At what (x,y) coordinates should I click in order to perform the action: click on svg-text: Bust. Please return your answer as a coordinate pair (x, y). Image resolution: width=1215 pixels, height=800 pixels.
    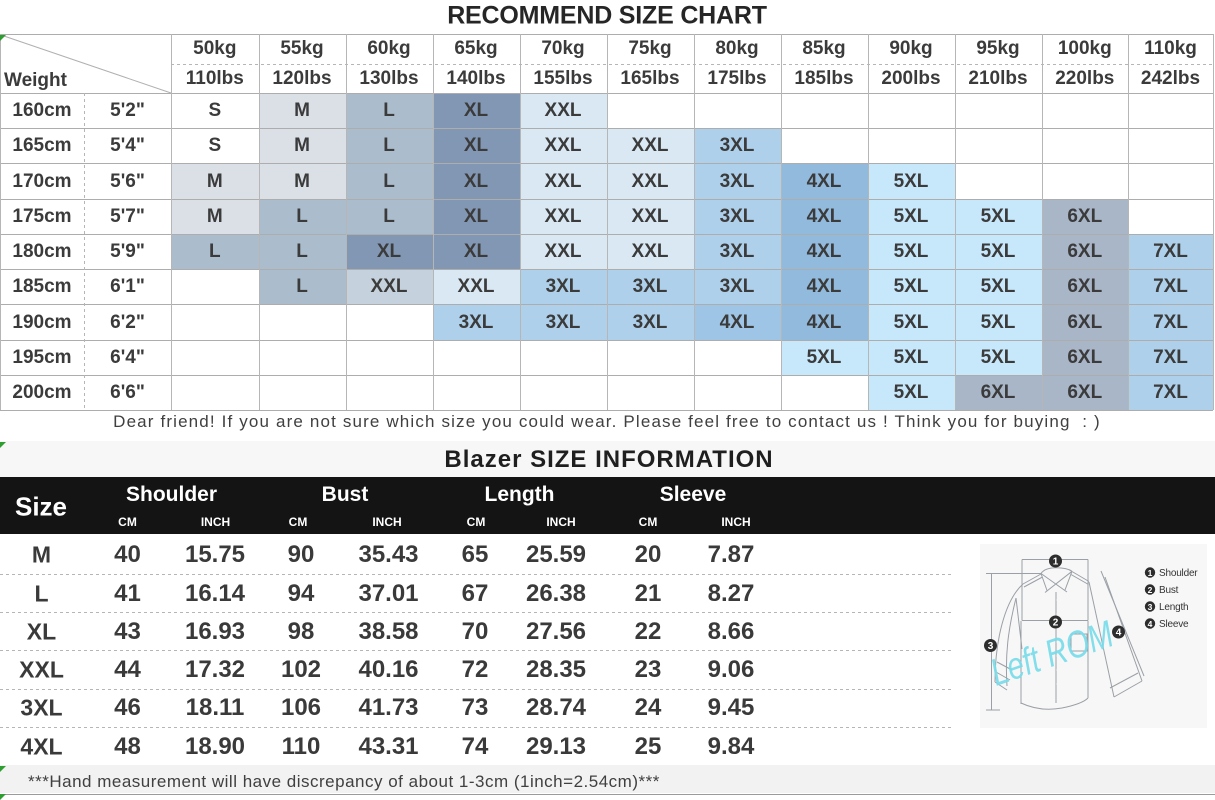
    Looking at the image, I should click on (1169, 590).